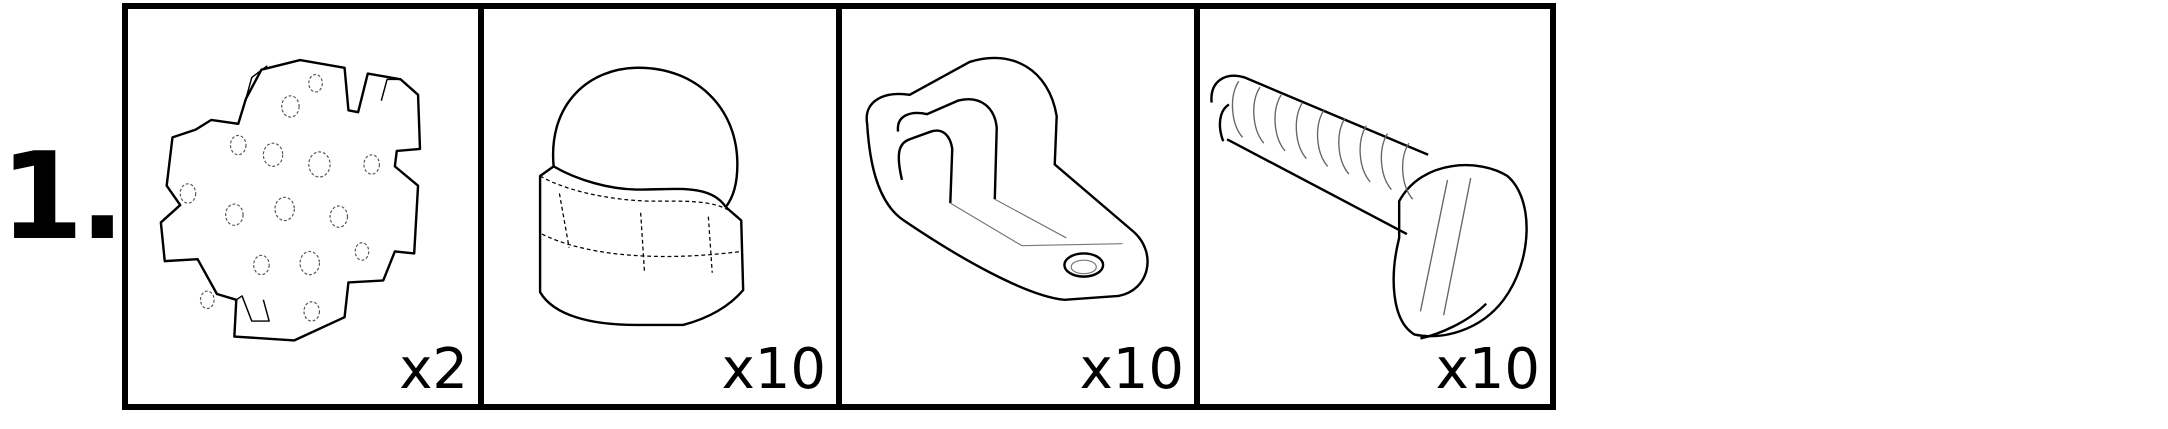 The width and height of the screenshot is (2168, 429). Describe the element at coordinates (62, 197) in the screenshot. I see `step-number: 1.` at that location.